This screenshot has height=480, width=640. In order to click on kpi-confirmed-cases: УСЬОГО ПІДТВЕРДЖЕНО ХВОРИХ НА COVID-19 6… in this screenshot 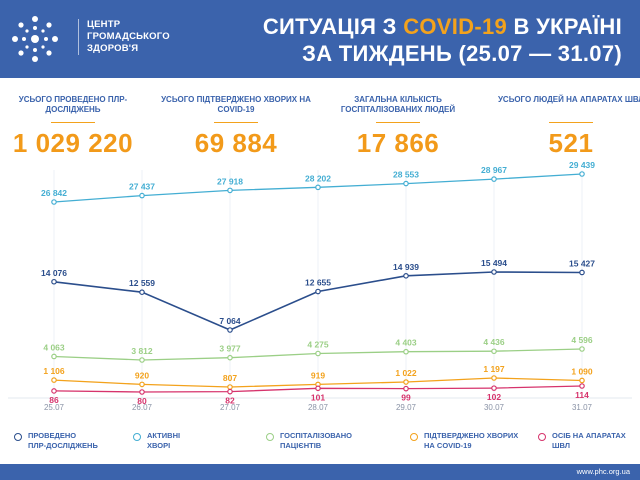, I will do `click(236, 126)`.